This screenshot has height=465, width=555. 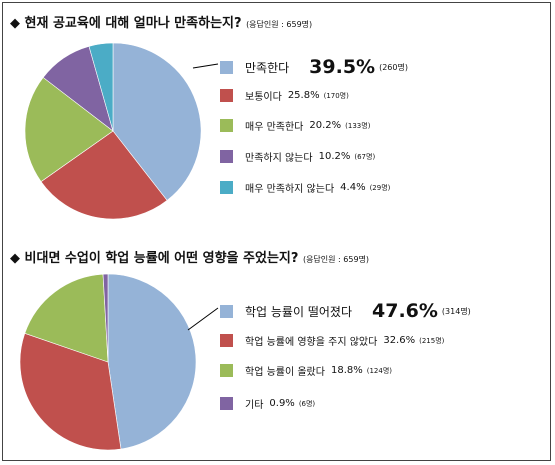 I want to click on chart2-legend-value-3: 18.8%, so click(x=346, y=370).